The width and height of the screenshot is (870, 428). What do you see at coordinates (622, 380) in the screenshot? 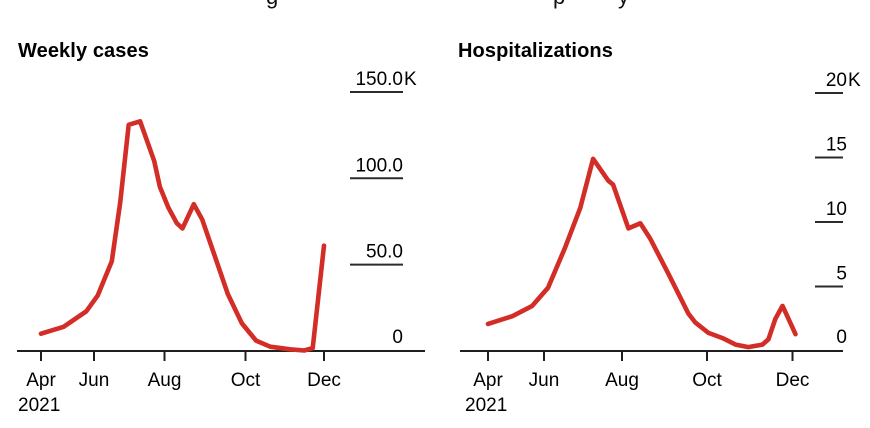
I see `hospitalizations-x-tick-label: Aug` at bounding box center [622, 380].